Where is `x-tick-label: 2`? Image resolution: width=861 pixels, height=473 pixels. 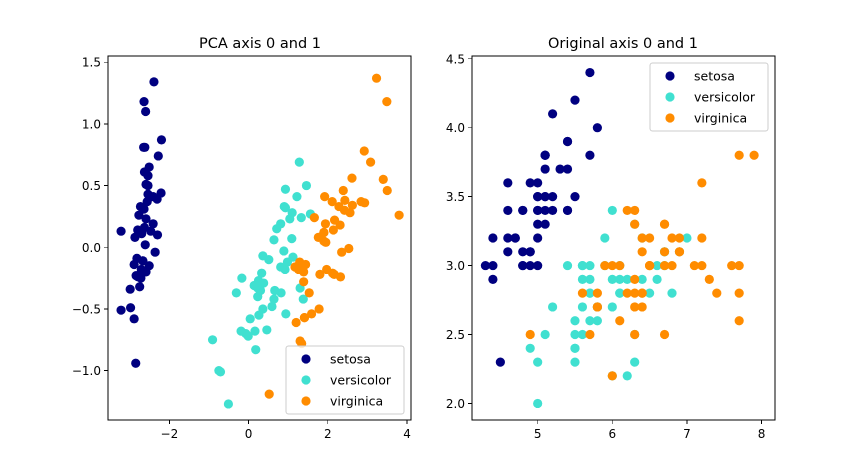 x-tick-label: 2 is located at coordinates (328, 434).